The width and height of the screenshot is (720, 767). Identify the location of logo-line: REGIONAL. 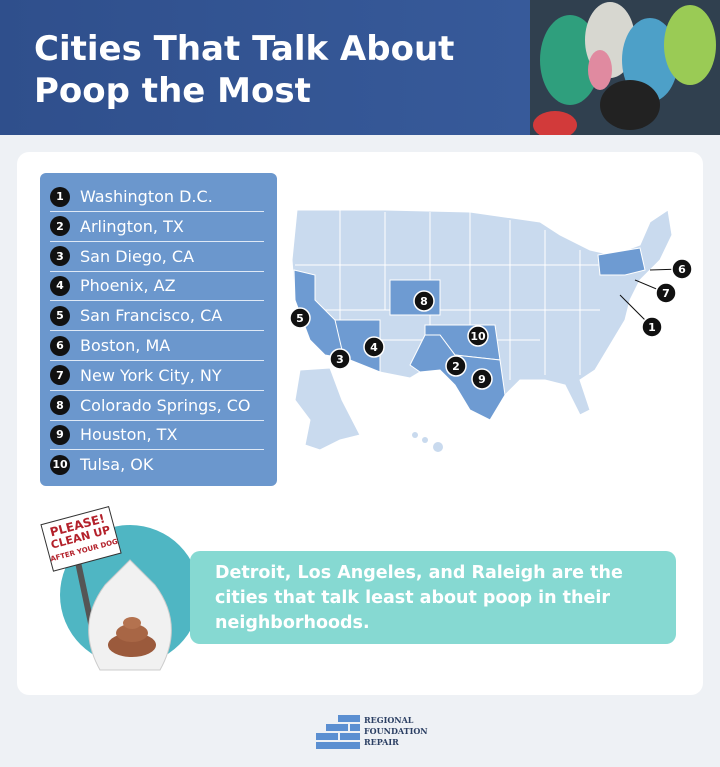
(389, 720).